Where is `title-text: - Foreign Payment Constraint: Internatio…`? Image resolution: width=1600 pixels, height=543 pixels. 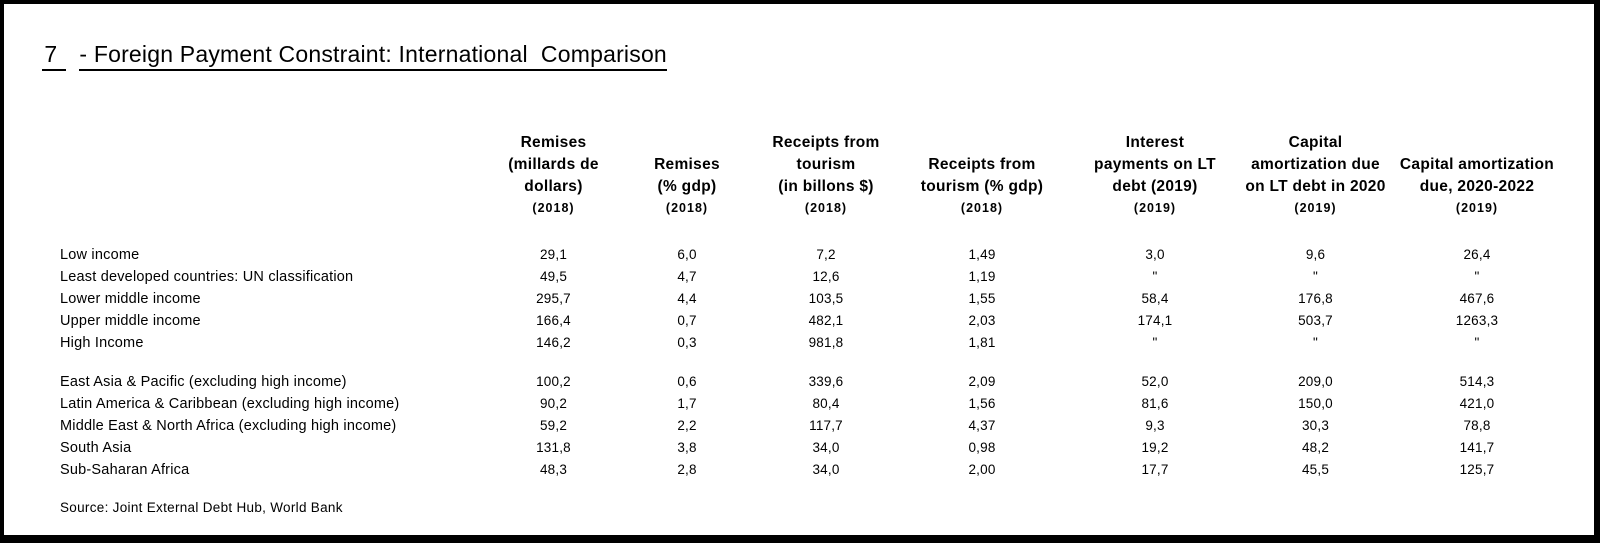
title-text: - Foreign Payment Constraint: Internatio… is located at coordinates (373, 56).